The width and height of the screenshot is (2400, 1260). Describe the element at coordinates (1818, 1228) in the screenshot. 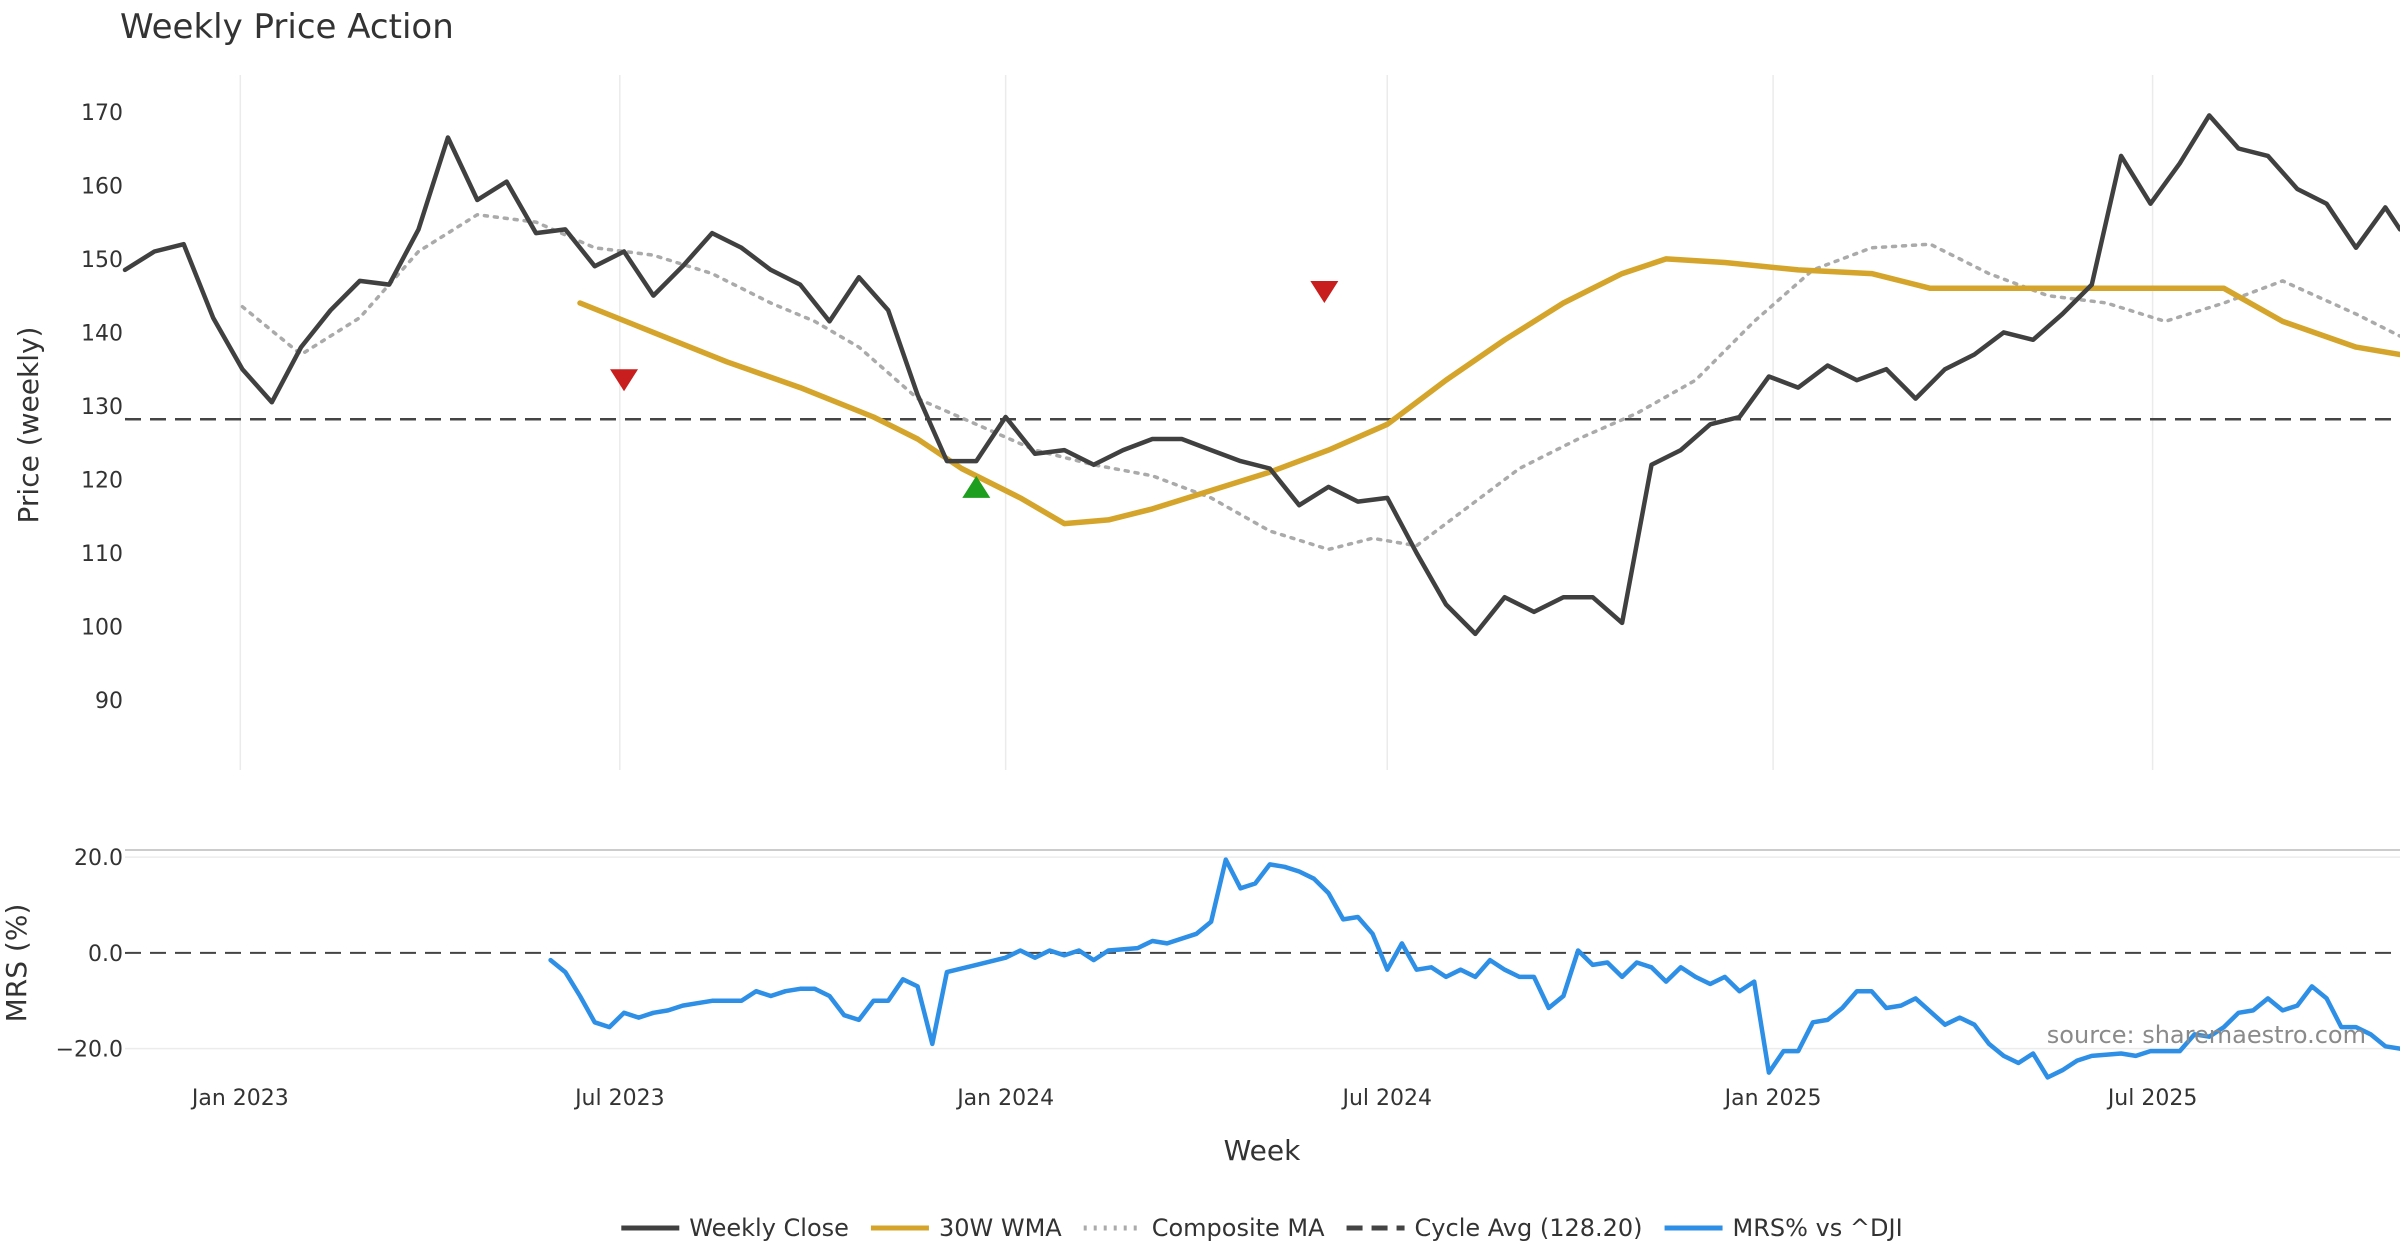

I see `legend-label-mrs-vs-dji: MRS% vs ^DJI` at that location.